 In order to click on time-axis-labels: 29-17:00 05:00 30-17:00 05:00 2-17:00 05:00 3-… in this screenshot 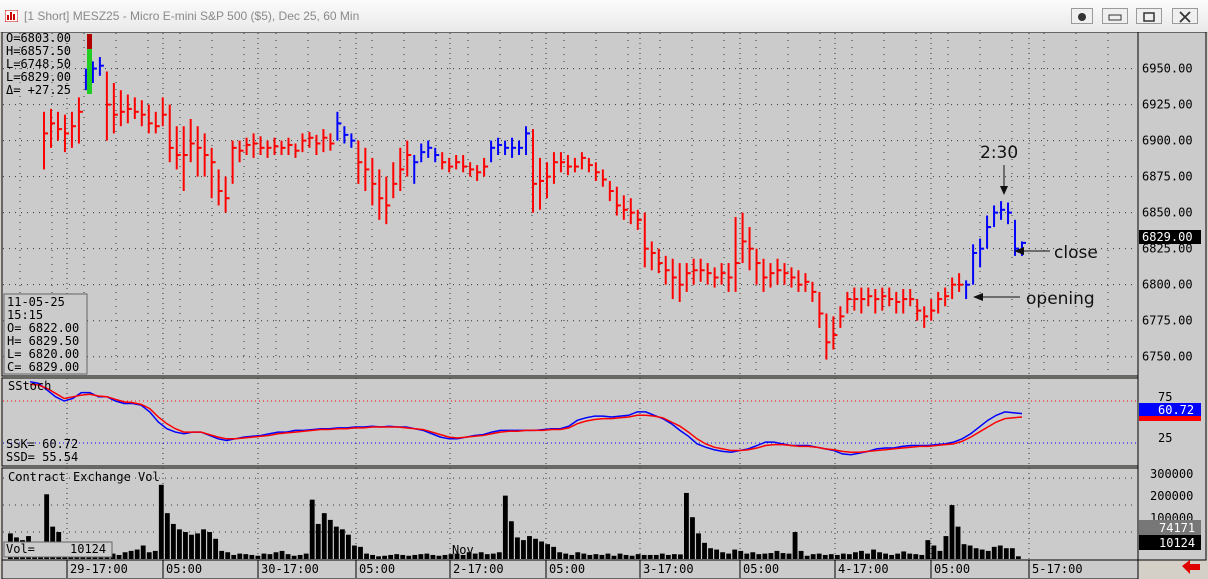, I will do `click(574, 569)`.